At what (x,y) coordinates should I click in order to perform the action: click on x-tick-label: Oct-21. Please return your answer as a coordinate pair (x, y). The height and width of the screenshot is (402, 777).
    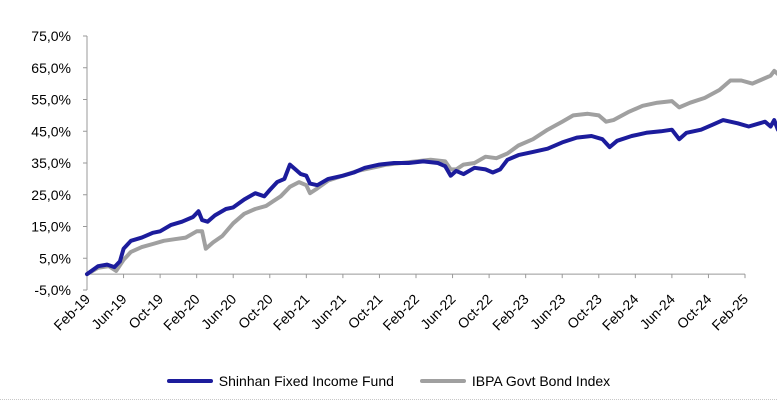
    Looking at the image, I should click on (365, 311).